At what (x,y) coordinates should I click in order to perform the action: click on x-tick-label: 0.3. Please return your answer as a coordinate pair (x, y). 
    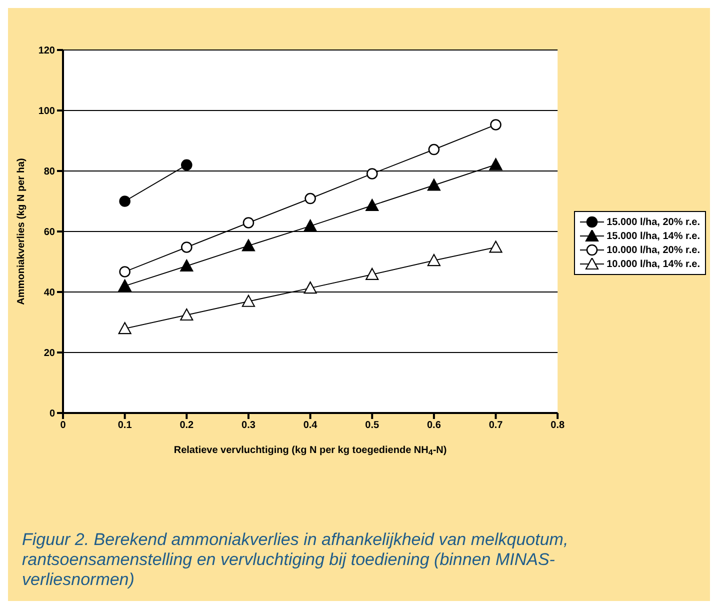
    Looking at the image, I should click on (249, 426).